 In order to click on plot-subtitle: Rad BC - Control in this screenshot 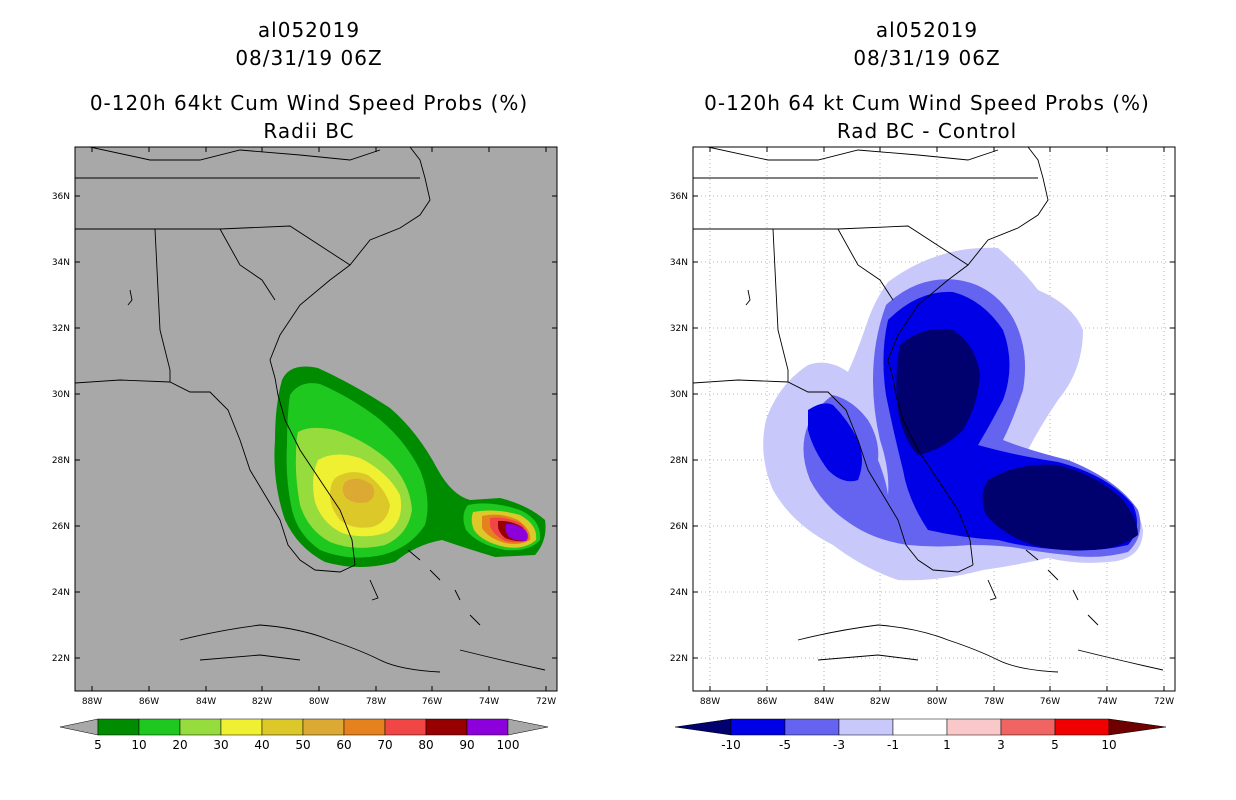, I will do `click(927, 131)`.